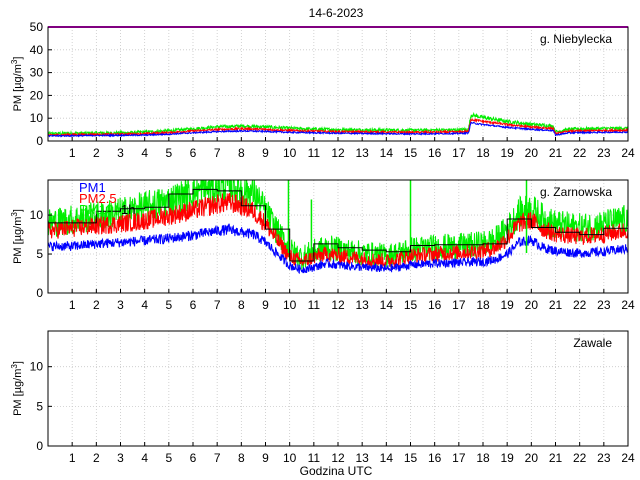 The image size is (640, 480). I want to click on series-pm25-niebylecka, so click(338, 127).